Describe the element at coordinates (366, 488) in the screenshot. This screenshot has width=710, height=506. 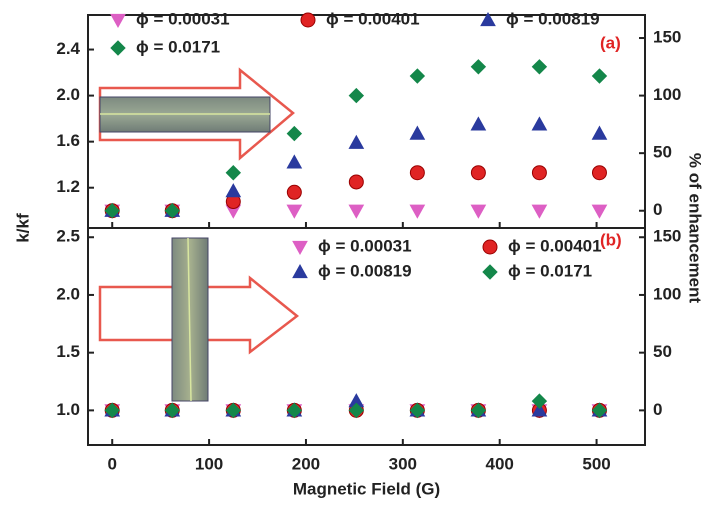
I see `x-axis-label: Magnetic Field (G)` at that location.